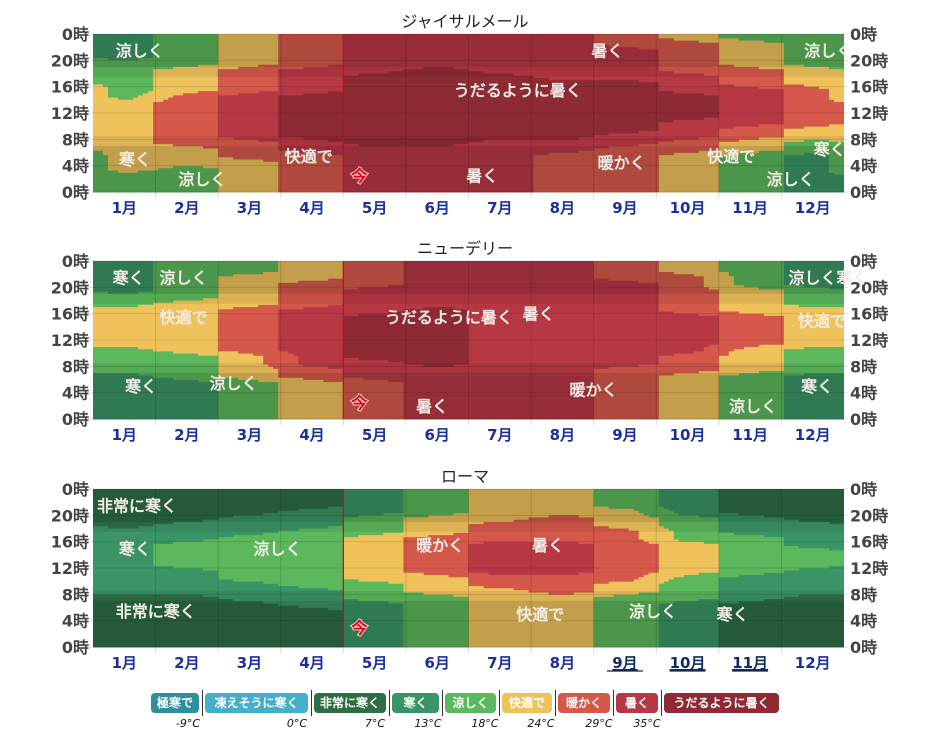 The height and width of the screenshot is (742, 930). Describe the element at coordinates (584, 703) in the screenshot. I see `legend-item-warm: 暖かく` at that location.